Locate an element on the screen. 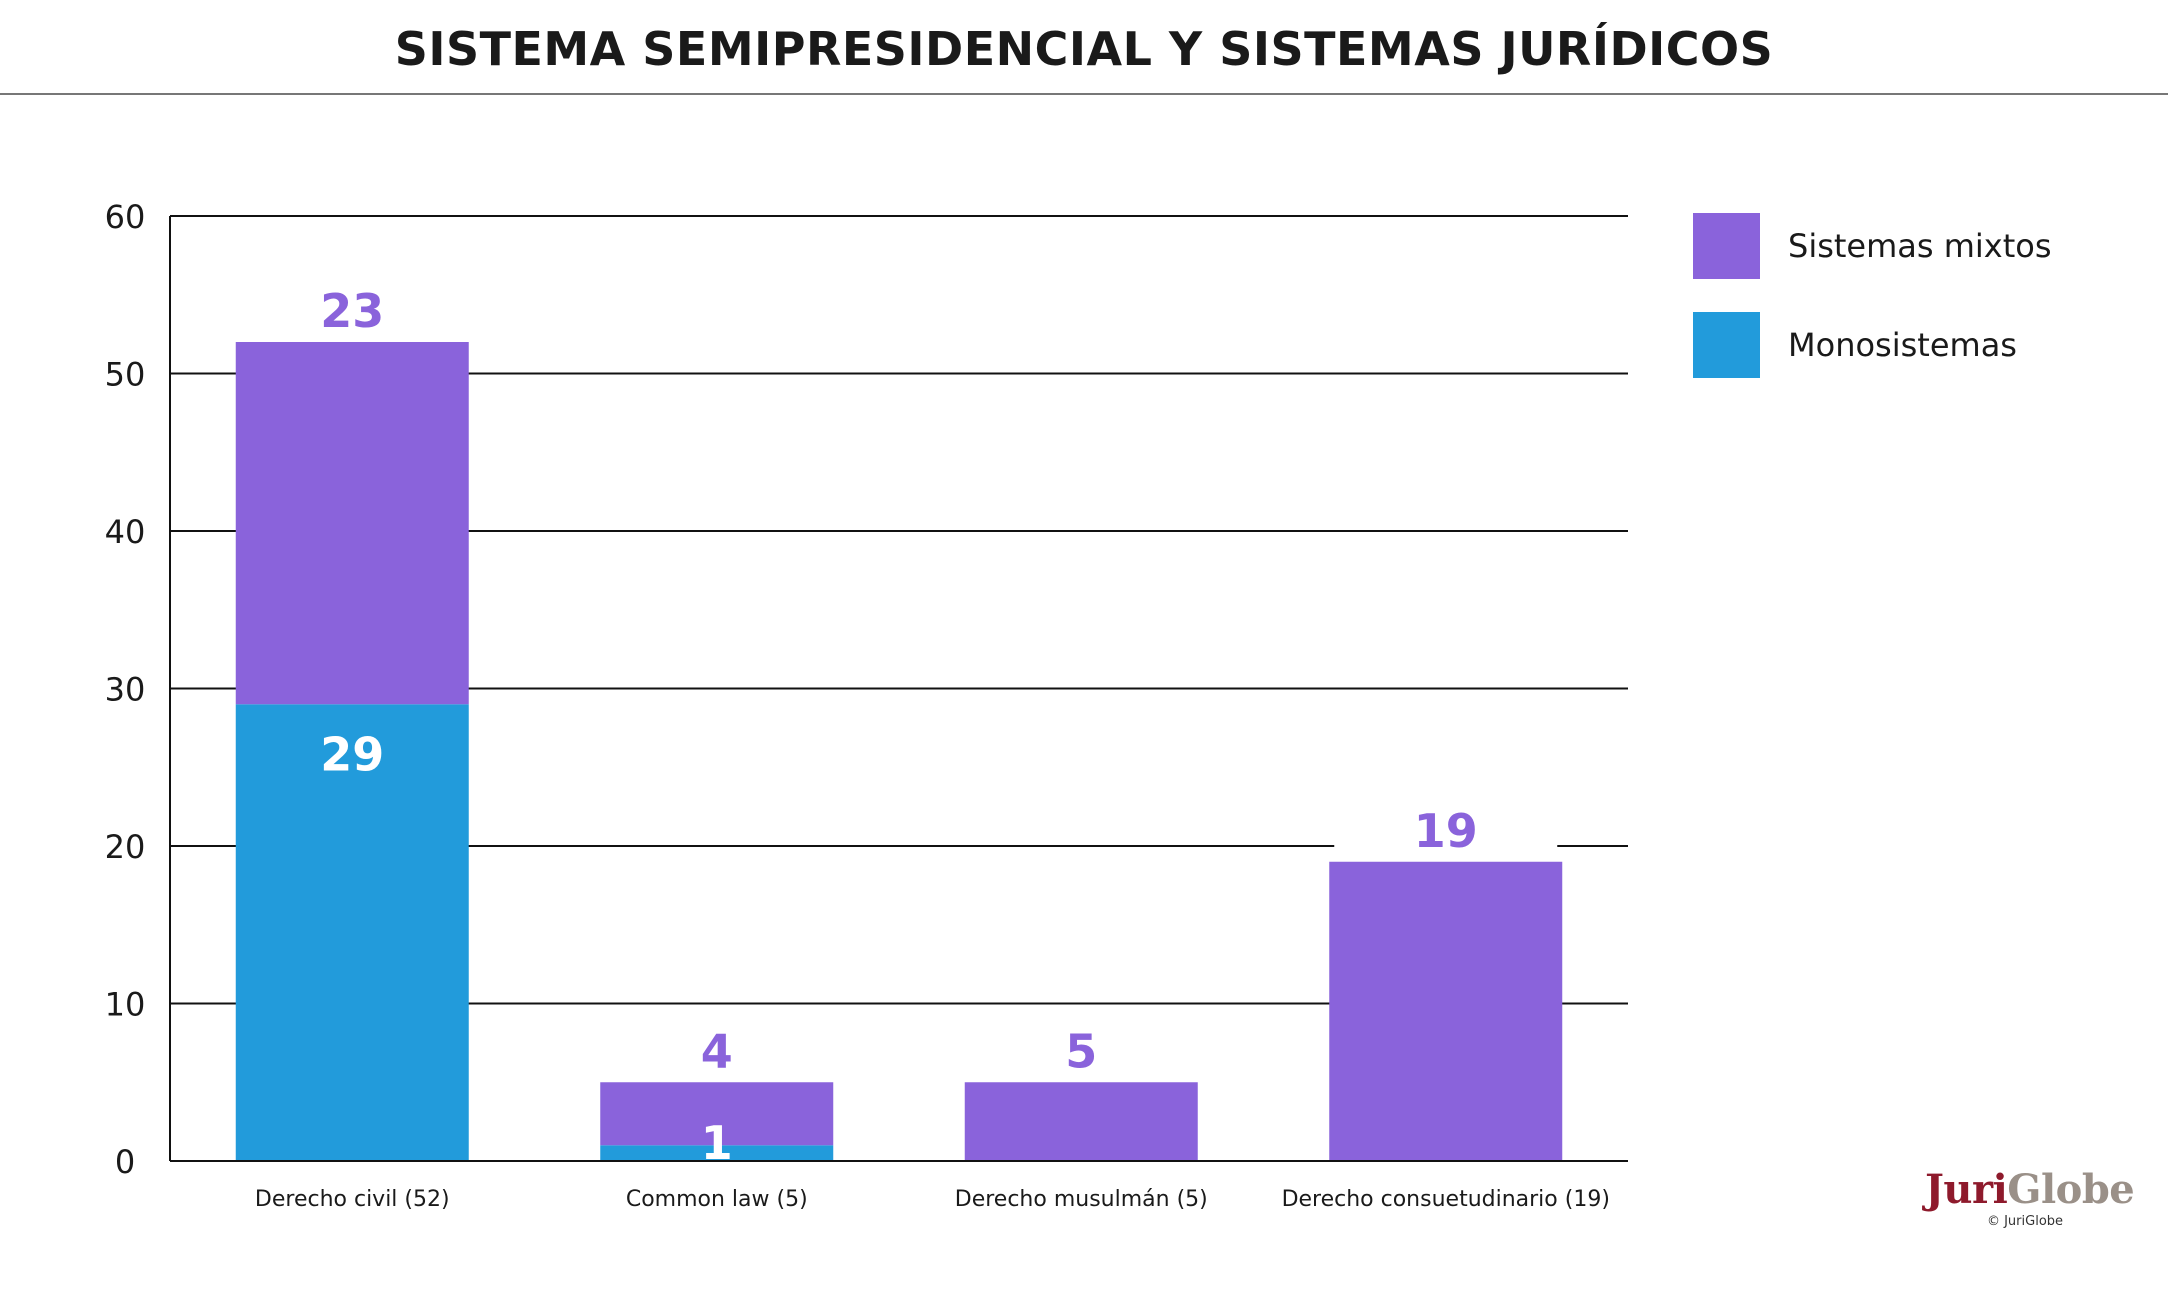 The image size is (2168, 1301). legend-label-monosistemas: Monosistemas is located at coordinates (1902, 345).